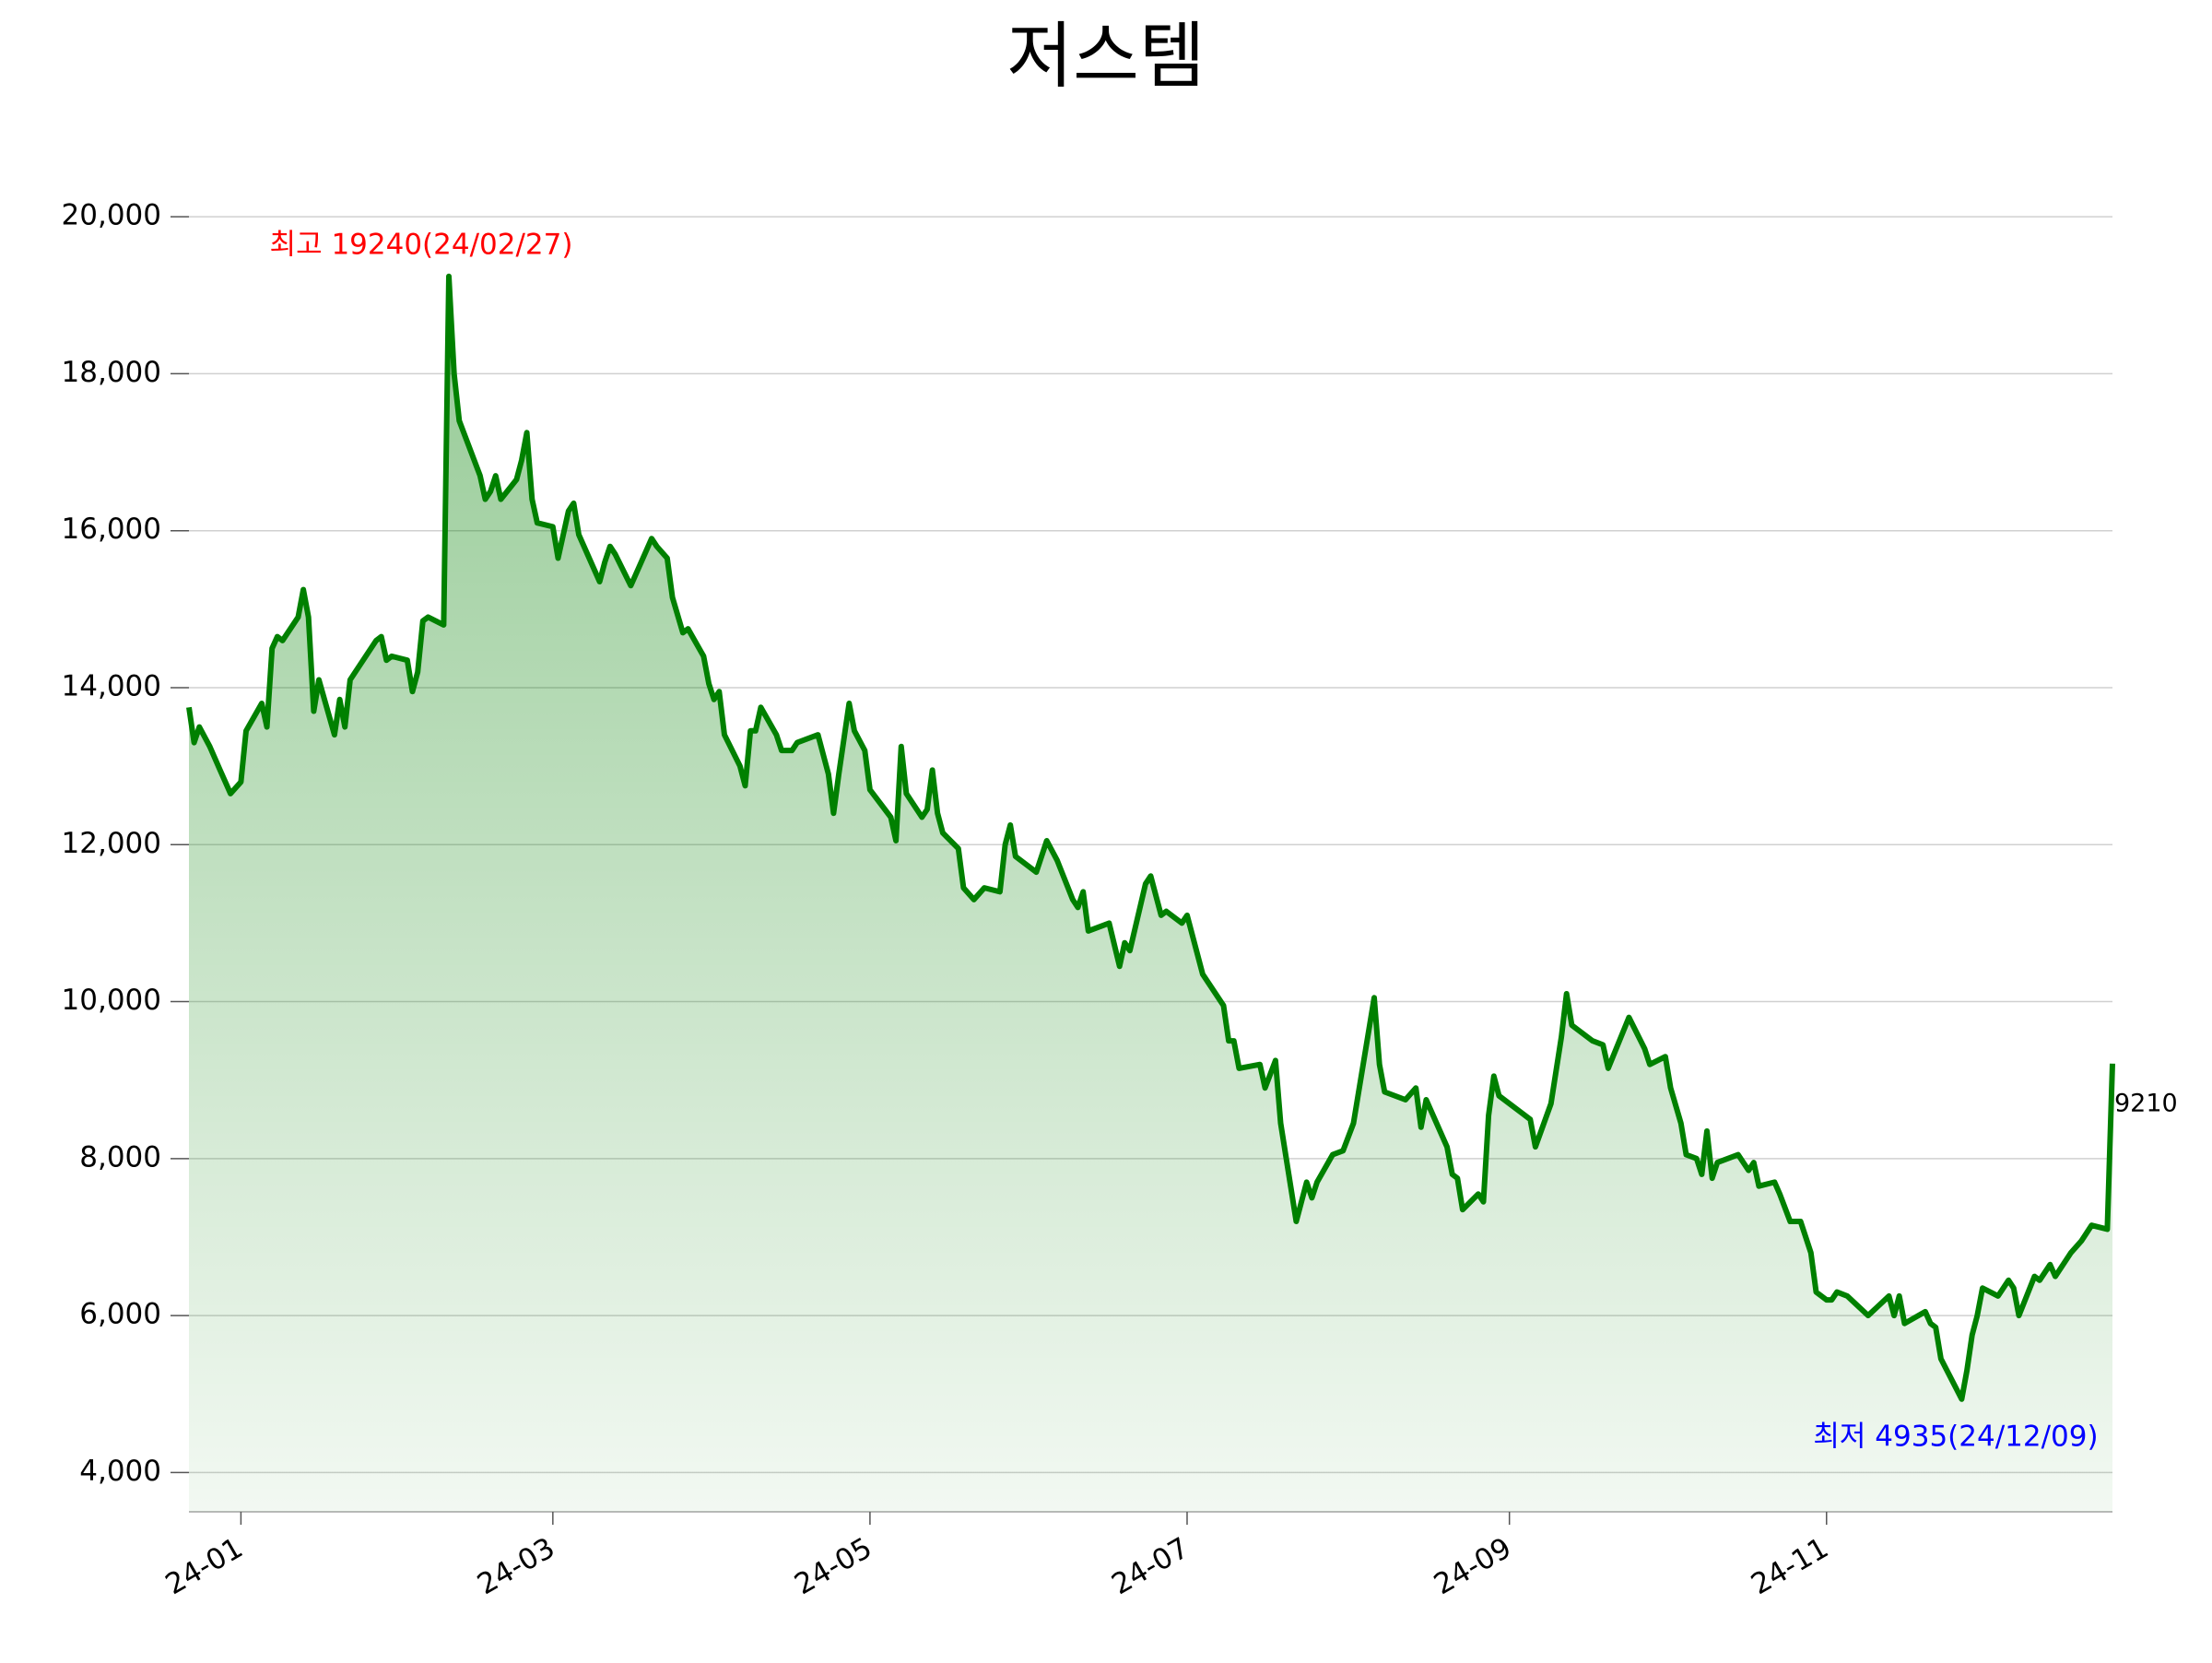 The width and height of the screenshot is (2212, 1663). I want to click on y-tick-label: 16,000, so click(111, 529).